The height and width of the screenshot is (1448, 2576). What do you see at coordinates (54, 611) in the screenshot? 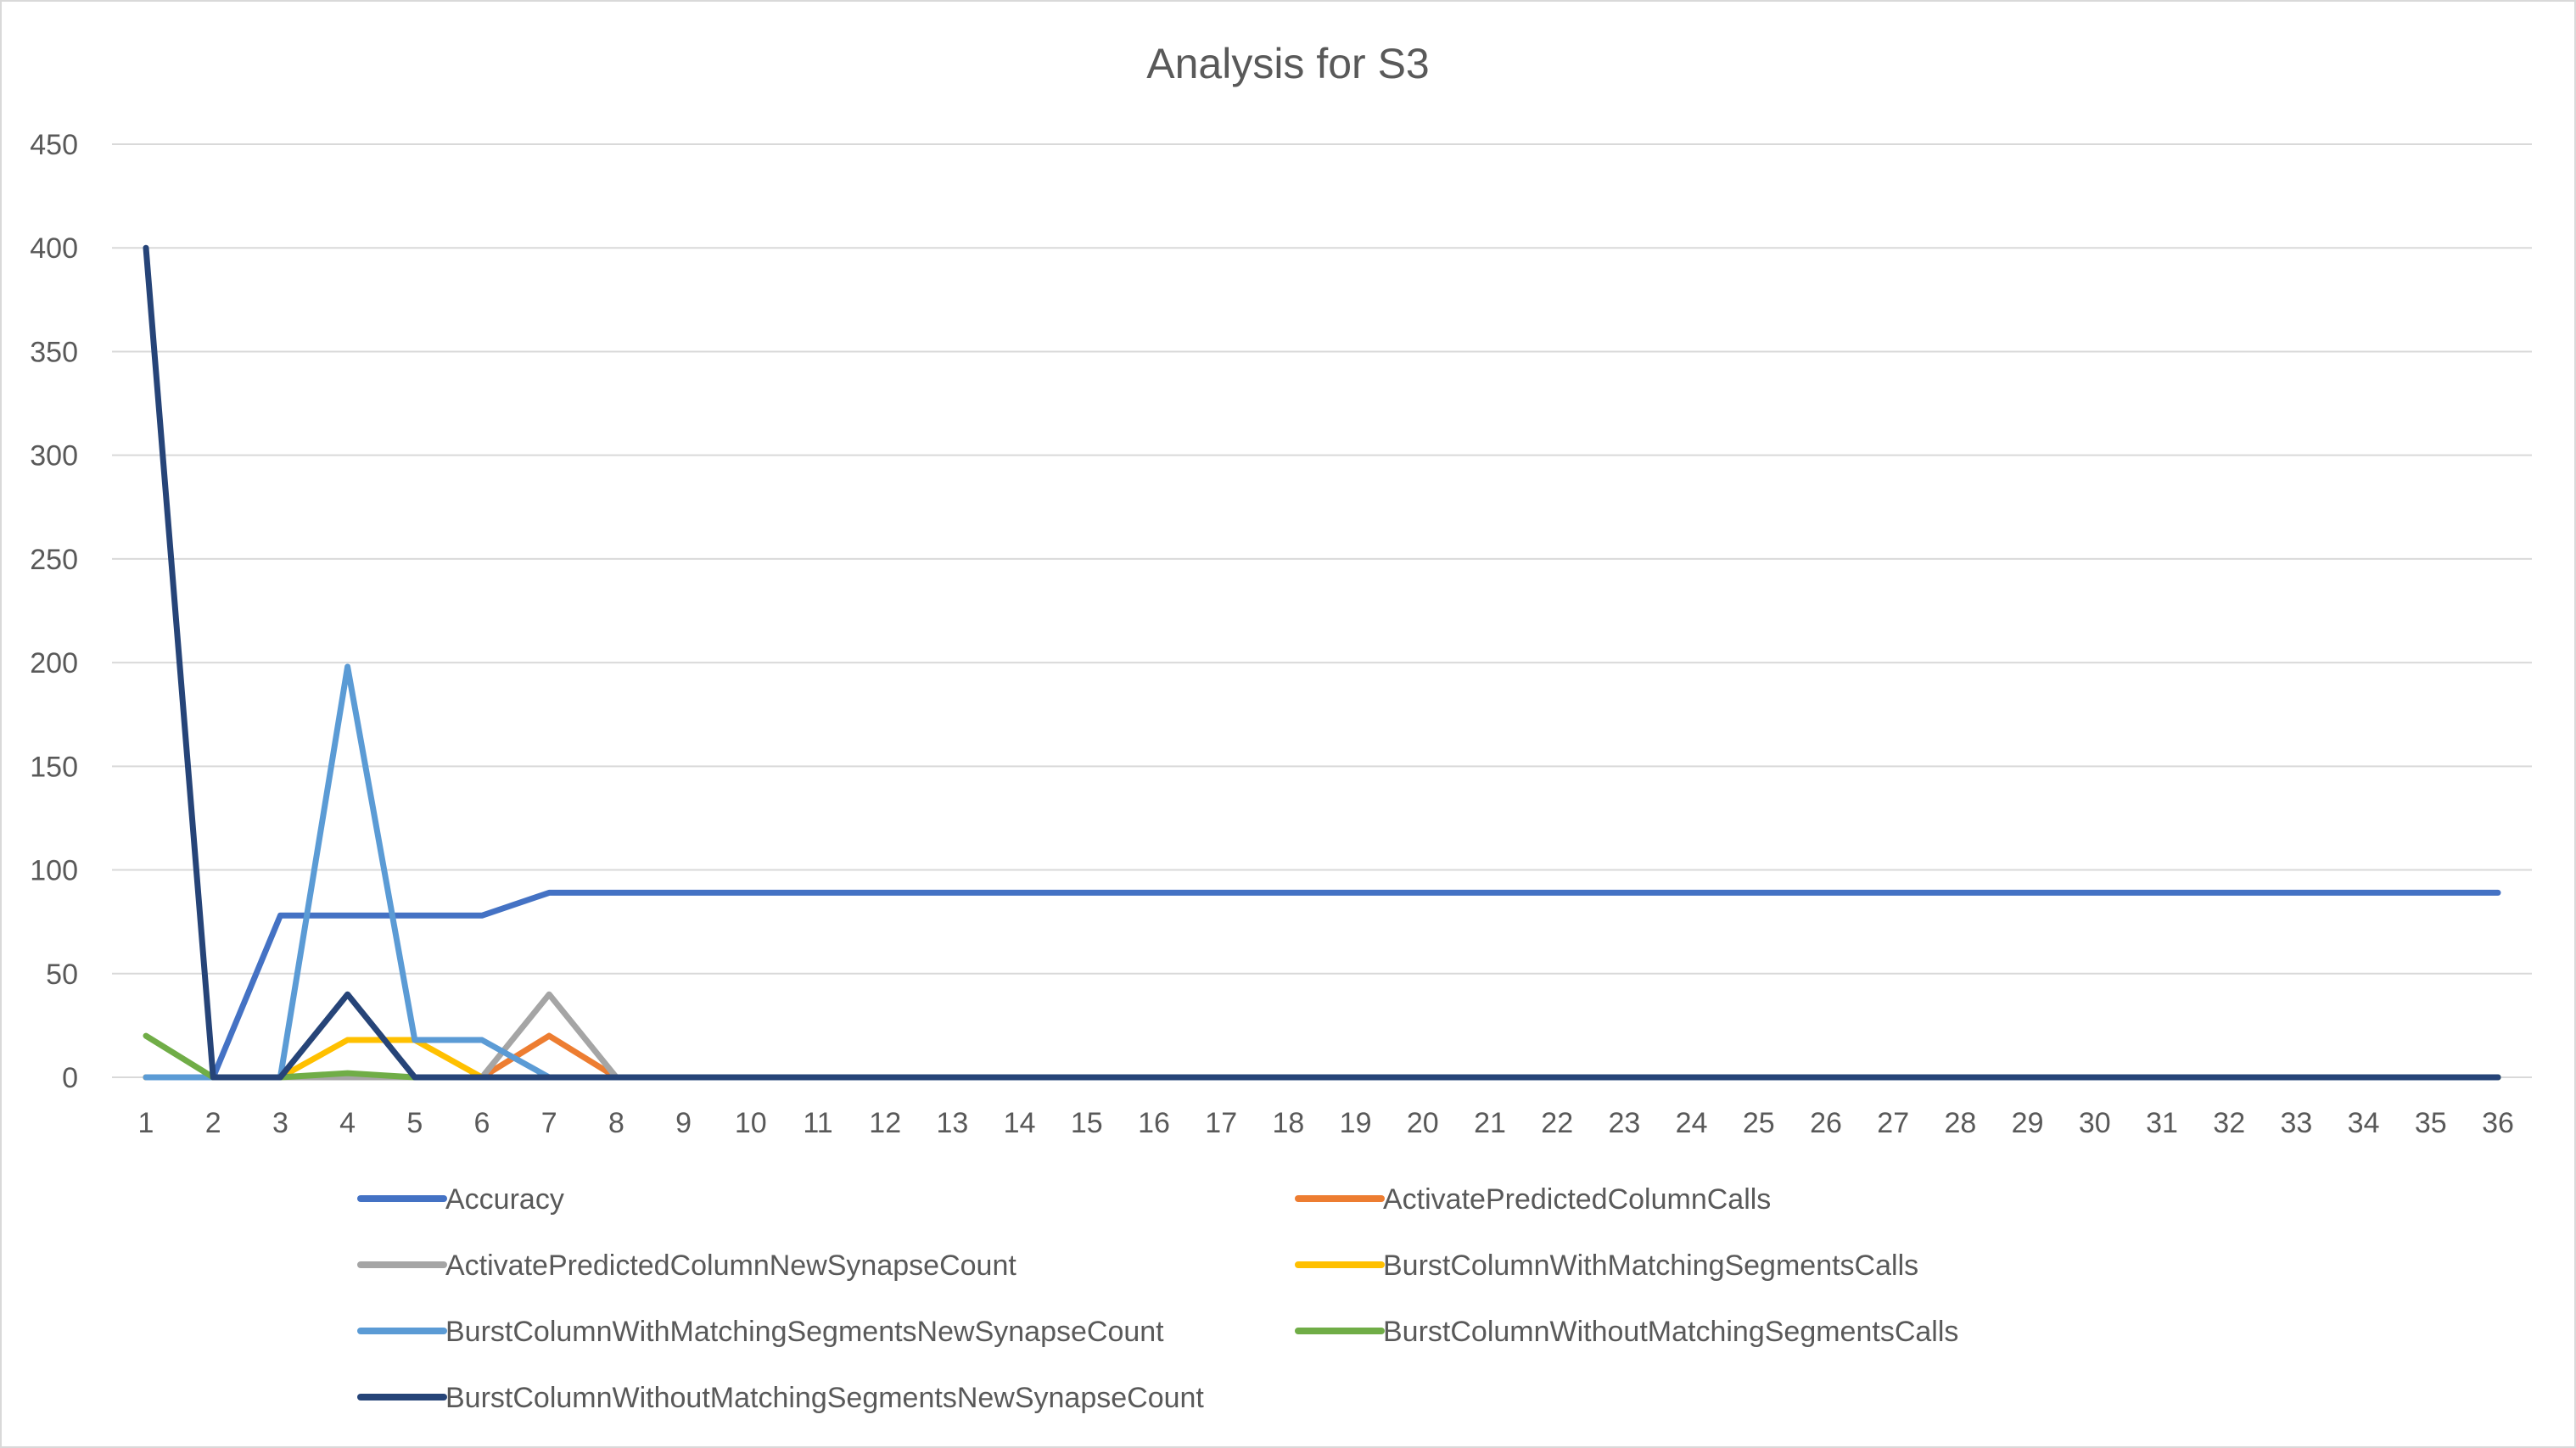
I see `y-axis-ticks: 0 50 100 150 200 250 300 350 400 450` at bounding box center [54, 611].